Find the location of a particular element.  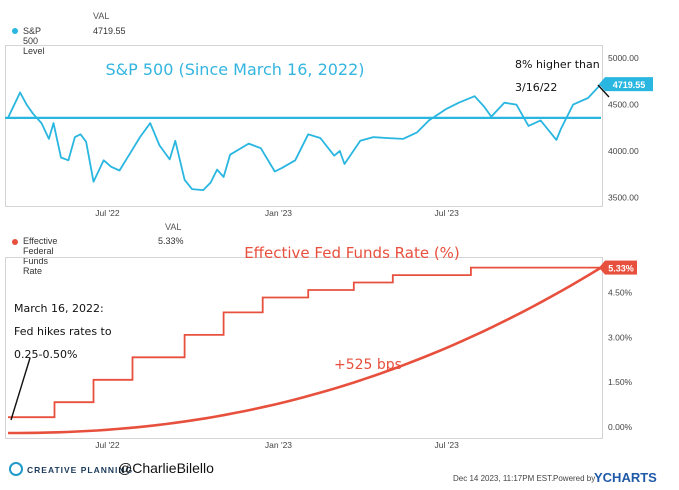

creative-planning-logo-icon is located at coordinates (16, 469).